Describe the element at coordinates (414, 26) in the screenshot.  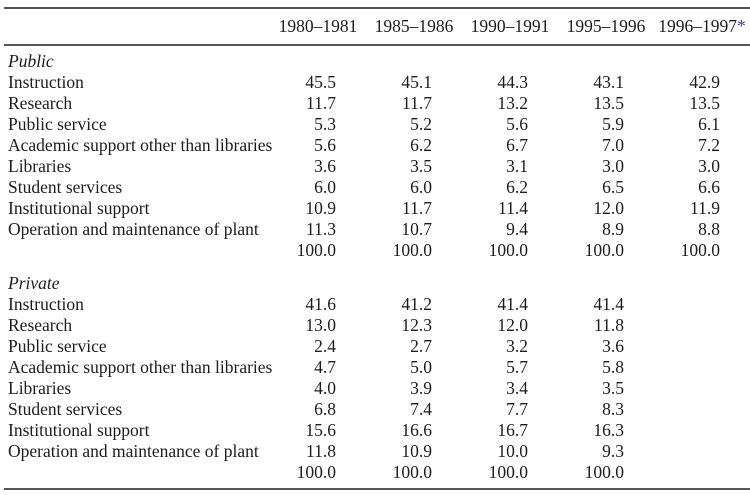
I see `column-header-1985-1986: 1985–1986` at that location.